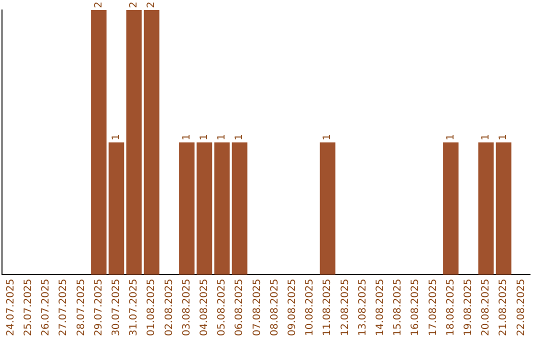  What do you see at coordinates (521, 307) in the screenshot?
I see `x-tick-label: 22.08.2025` at bounding box center [521, 307].